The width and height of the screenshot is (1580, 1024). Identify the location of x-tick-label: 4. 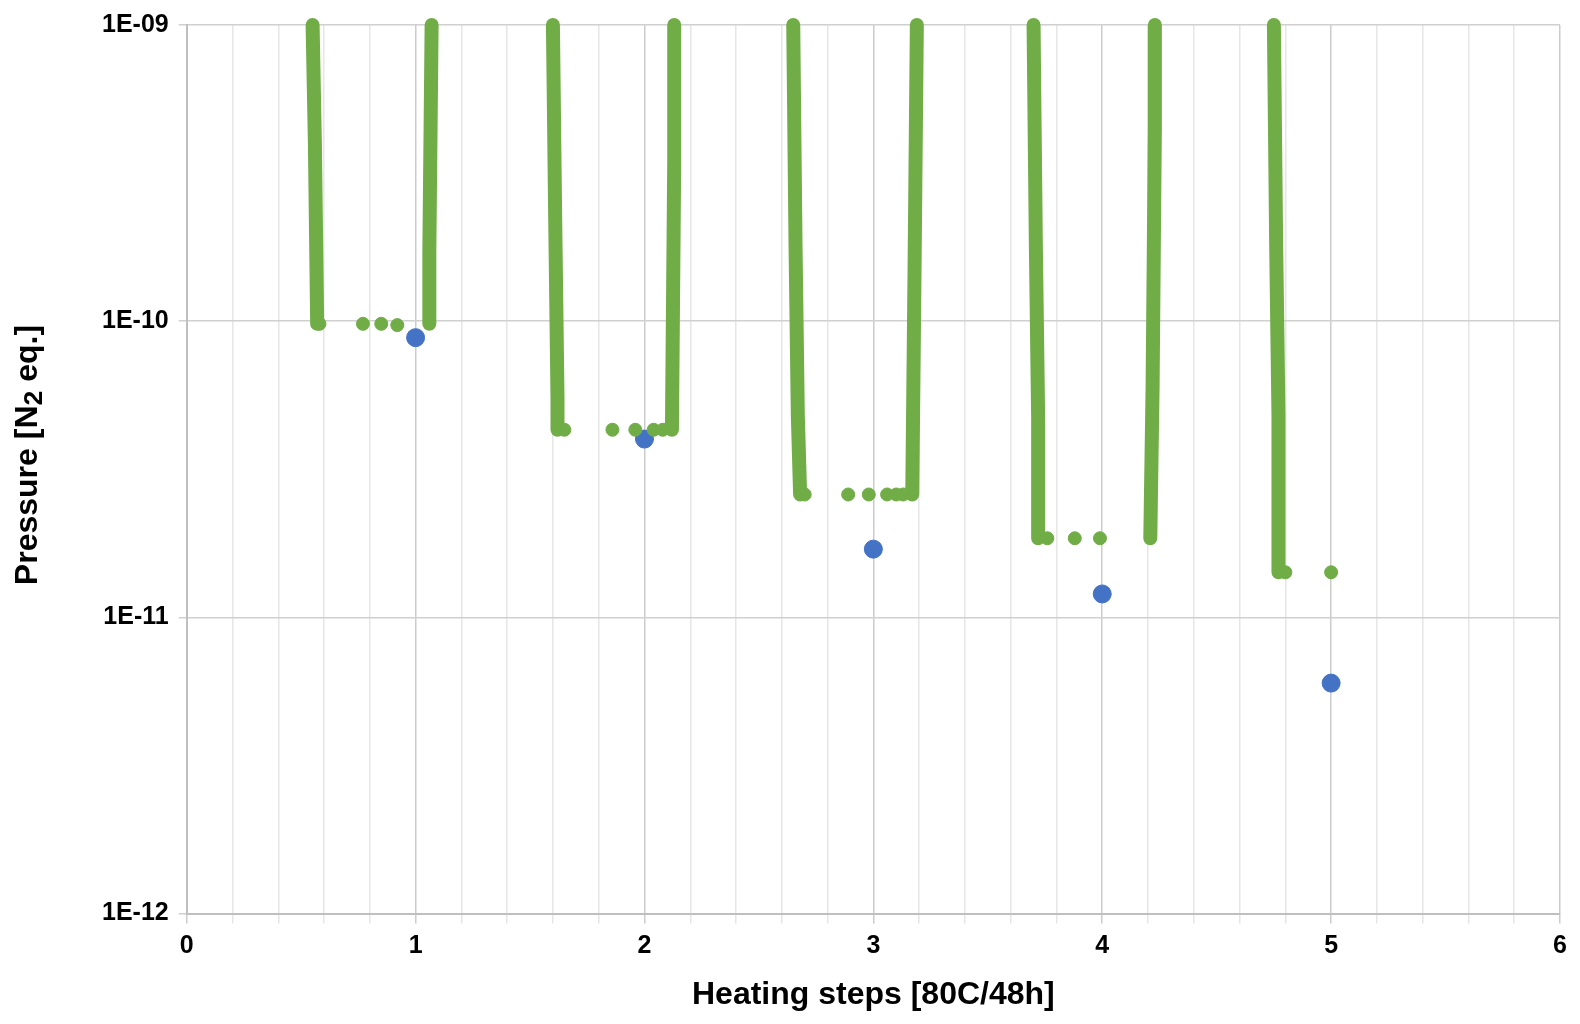
(1102, 944).